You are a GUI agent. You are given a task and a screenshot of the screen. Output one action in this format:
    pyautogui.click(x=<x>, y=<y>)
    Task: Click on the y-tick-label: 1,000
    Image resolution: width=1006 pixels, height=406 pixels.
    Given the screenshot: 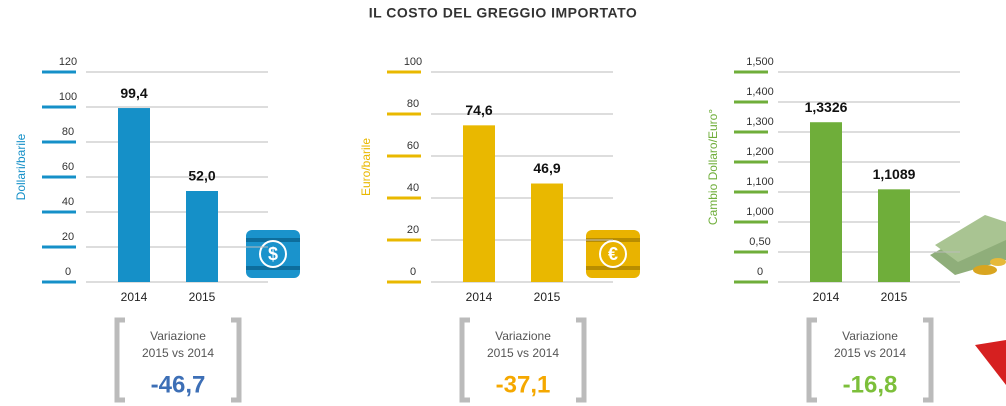 What is the action you would take?
    pyautogui.click(x=760, y=212)
    